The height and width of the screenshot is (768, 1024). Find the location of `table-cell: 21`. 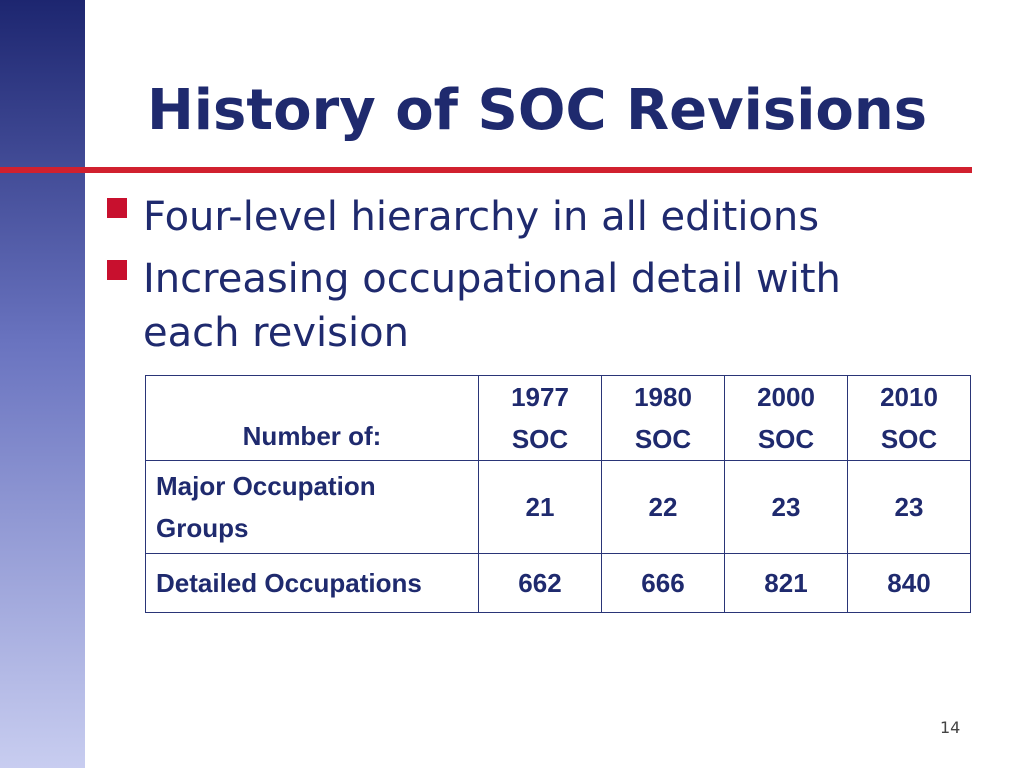

table-cell: 21 is located at coordinates (540, 507).